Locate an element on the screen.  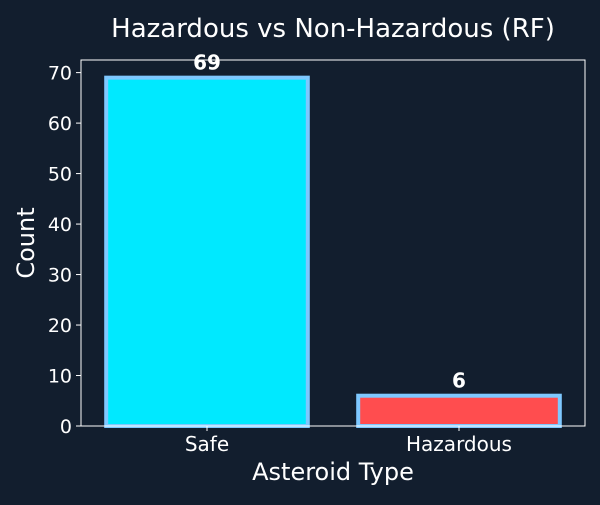
data-label-hazardous: 6 is located at coordinates (459, 381).